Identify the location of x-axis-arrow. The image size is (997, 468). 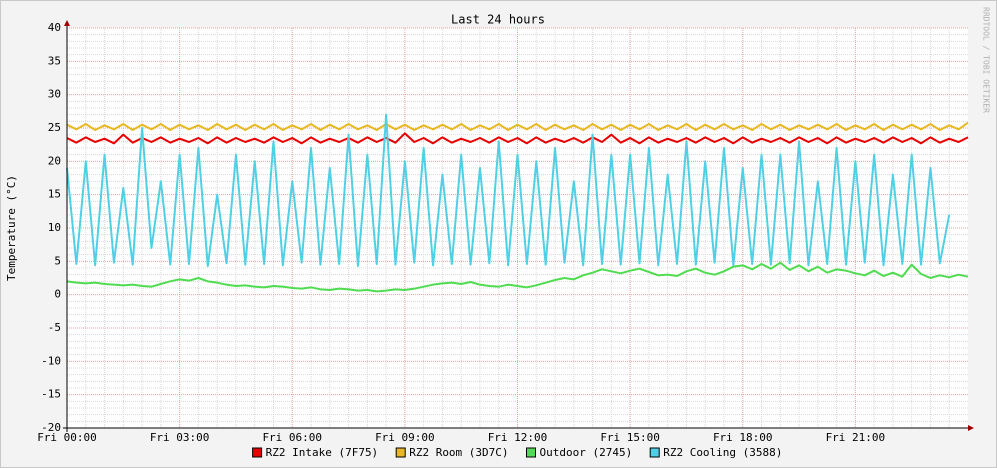
(971, 428).